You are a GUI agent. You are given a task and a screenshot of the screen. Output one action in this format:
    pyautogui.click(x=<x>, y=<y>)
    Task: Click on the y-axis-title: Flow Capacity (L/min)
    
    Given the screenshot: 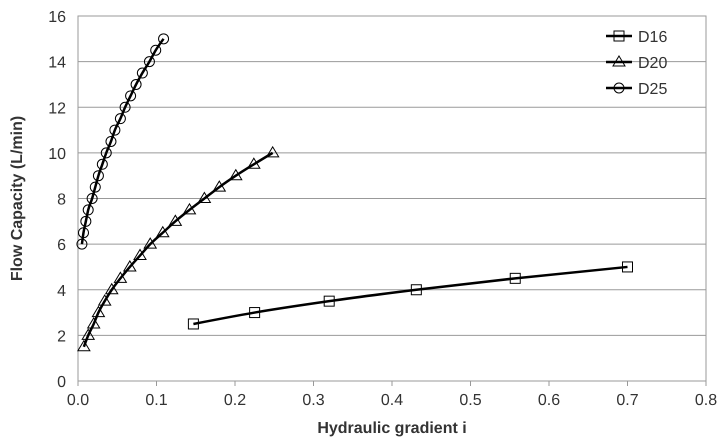 What is the action you would take?
    pyautogui.click(x=17, y=199)
    